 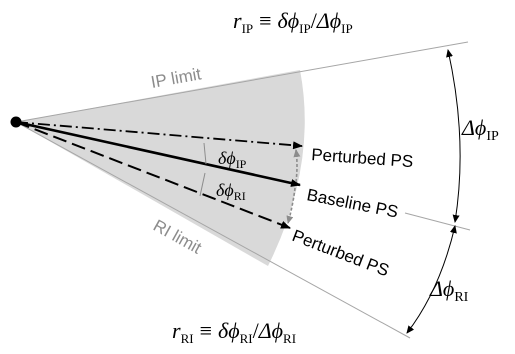 What do you see at coordinates (293, 22) in the screenshot?
I see `r-ip-formula: rIP ≡ δϕIP/ΔϕIP` at bounding box center [293, 22].